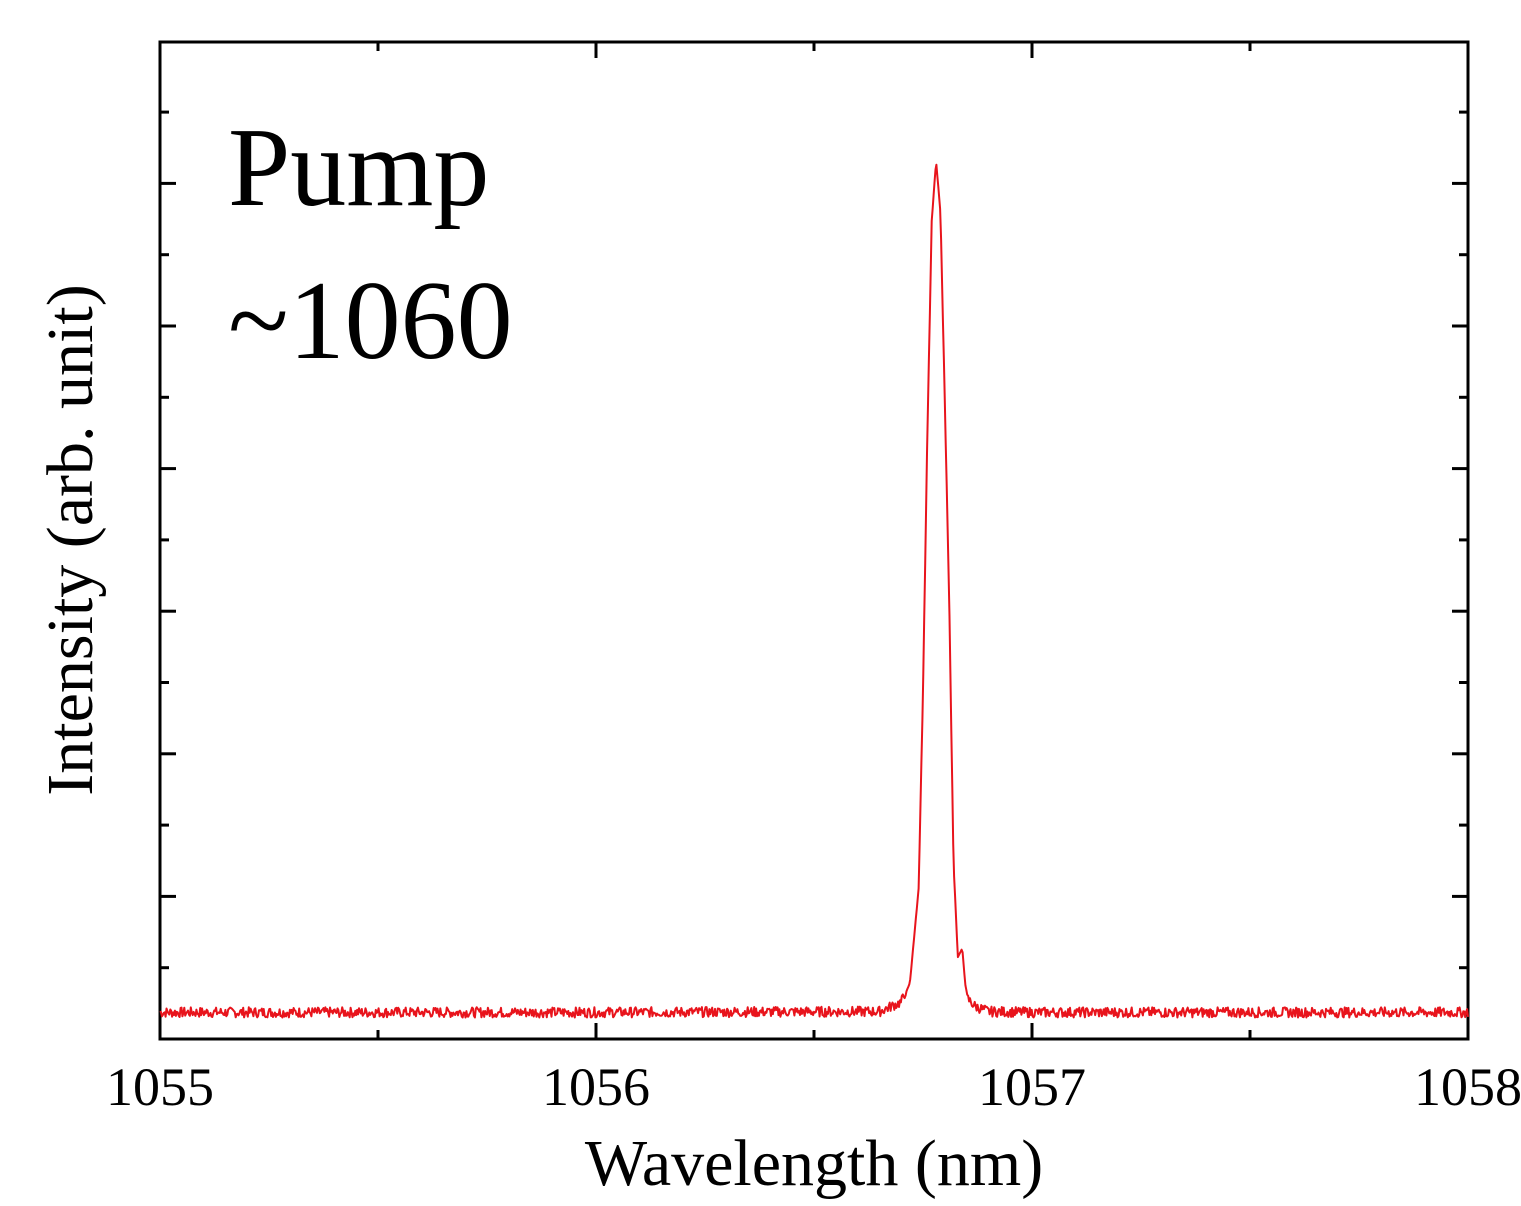 The width and height of the screenshot is (1521, 1206). What do you see at coordinates (1032, 1087) in the screenshot?
I see `x-tick-label: 1057` at bounding box center [1032, 1087].